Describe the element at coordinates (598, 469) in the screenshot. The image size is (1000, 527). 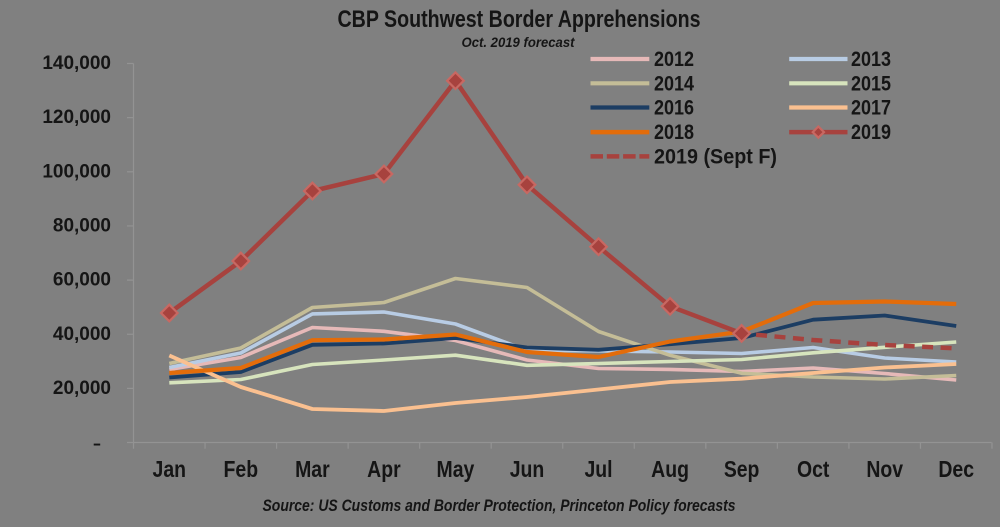
I see `svg-text: Jul` at that location.